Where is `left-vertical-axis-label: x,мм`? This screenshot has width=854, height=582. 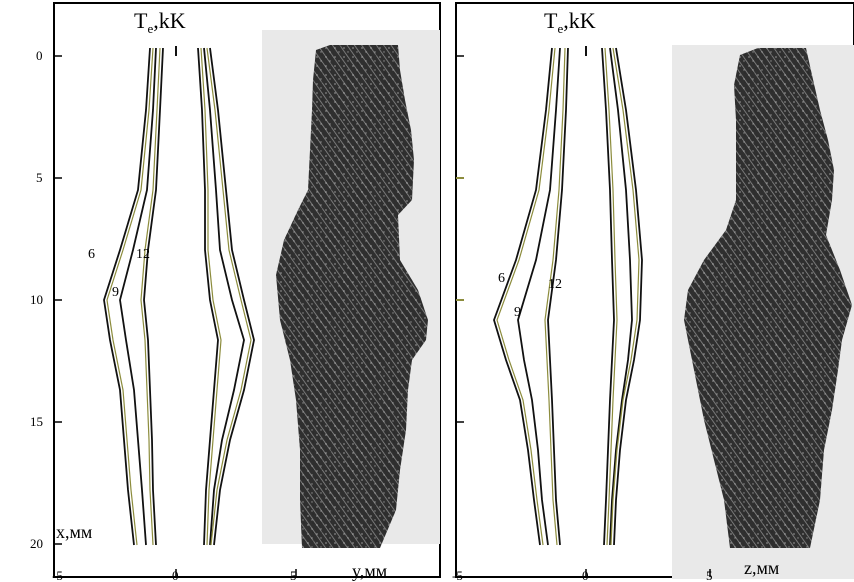 left-vertical-axis-label: x,мм is located at coordinates (74, 532).